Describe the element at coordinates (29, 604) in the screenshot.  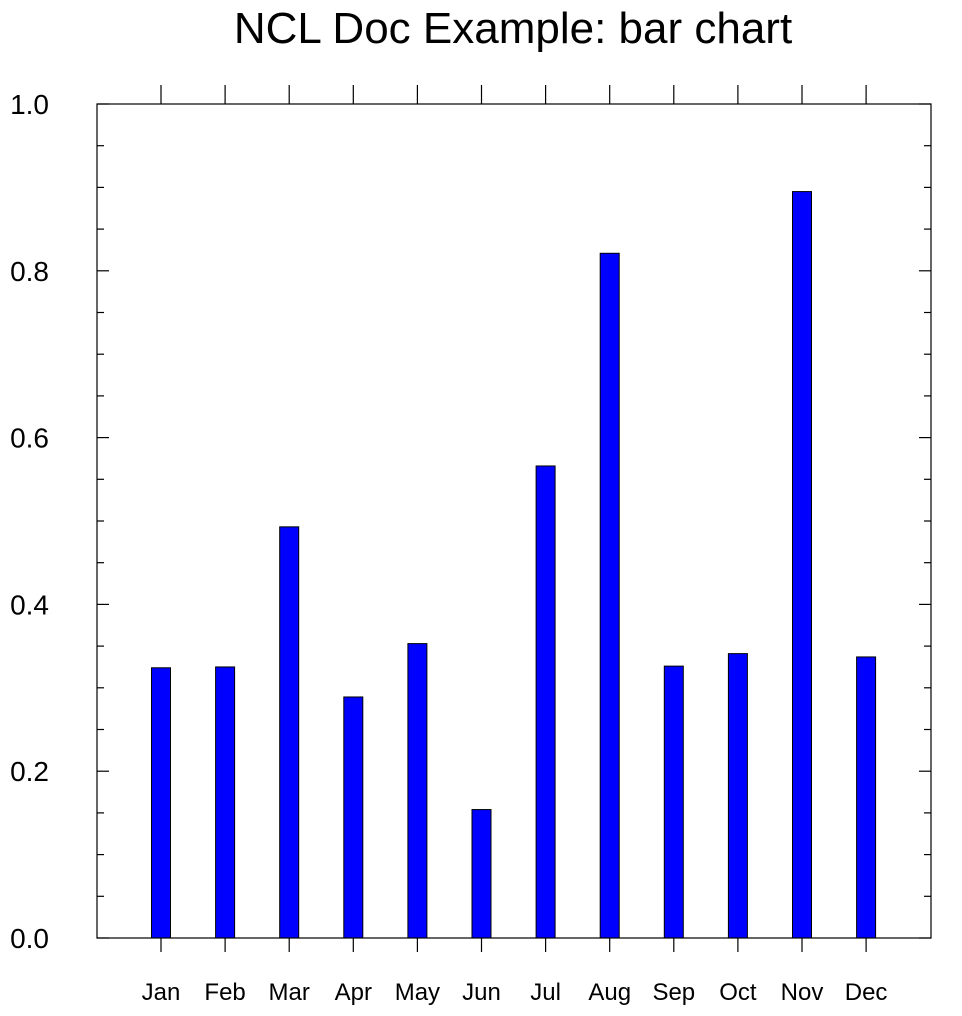
I see `y-tick-label: 0.4` at that location.